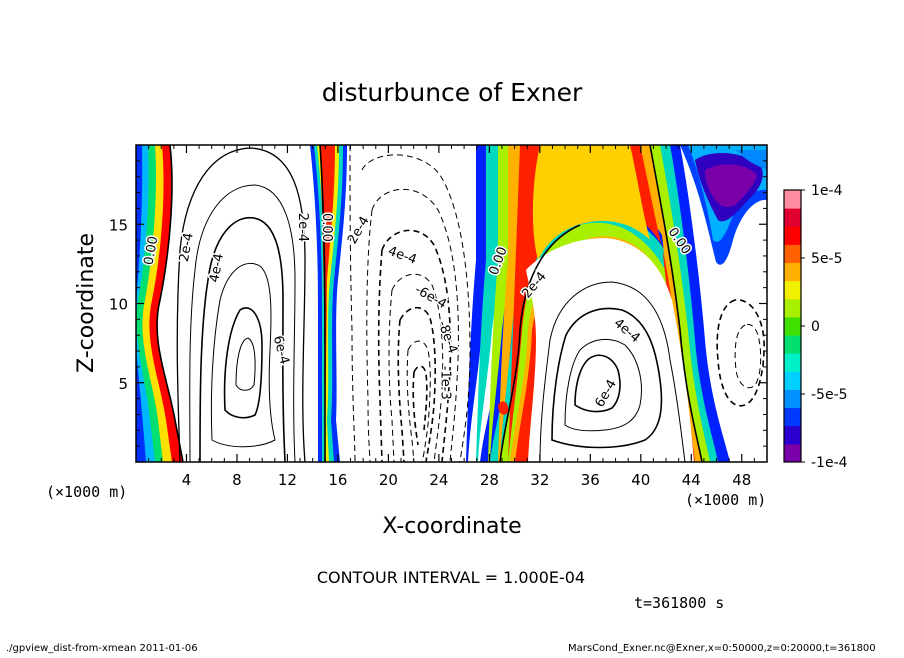 Image resolution: width=904 pixels, height=658 pixels. Describe the element at coordinates (118, 225) in the screenshot. I see `y-tick-label: 15` at that location.